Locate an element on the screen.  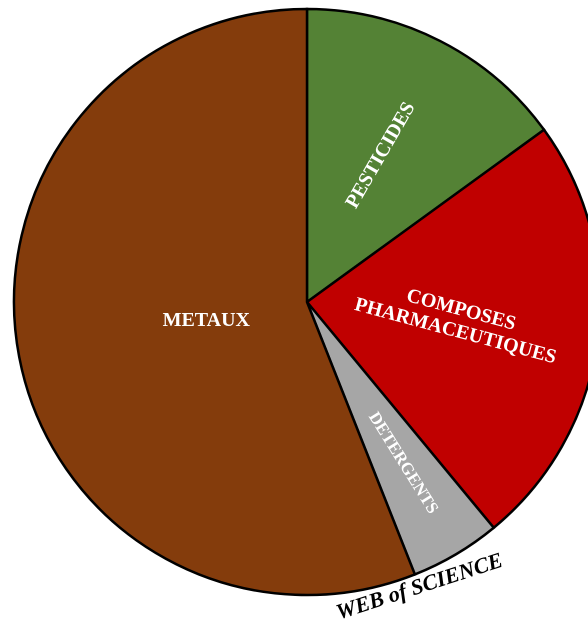
slice-label: METAUX is located at coordinates (207, 320).